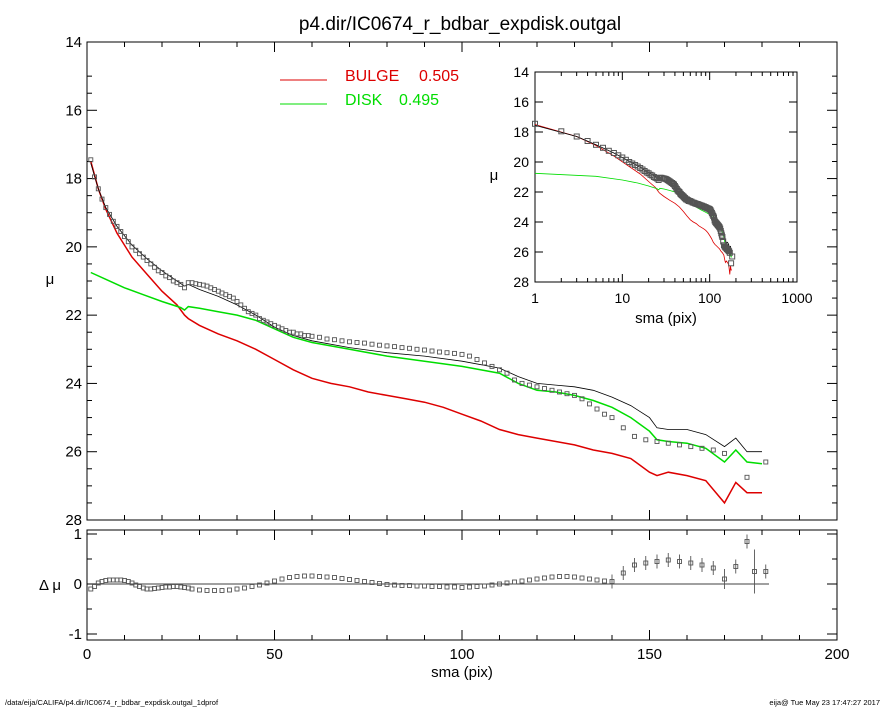  What do you see at coordinates (372, 76) in the screenshot?
I see `legend-bulge-label: BULGE` at bounding box center [372, 76].